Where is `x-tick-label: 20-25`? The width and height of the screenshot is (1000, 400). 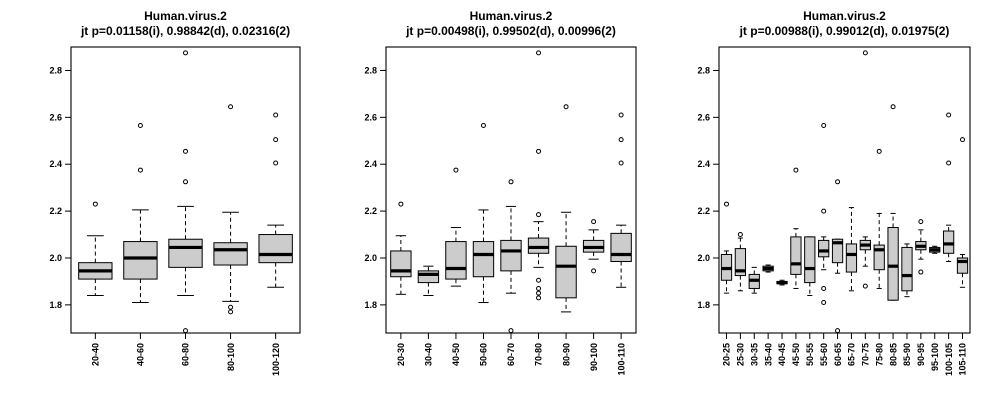 x-tick-label: 20-25 is located at coordinates (727, 354).